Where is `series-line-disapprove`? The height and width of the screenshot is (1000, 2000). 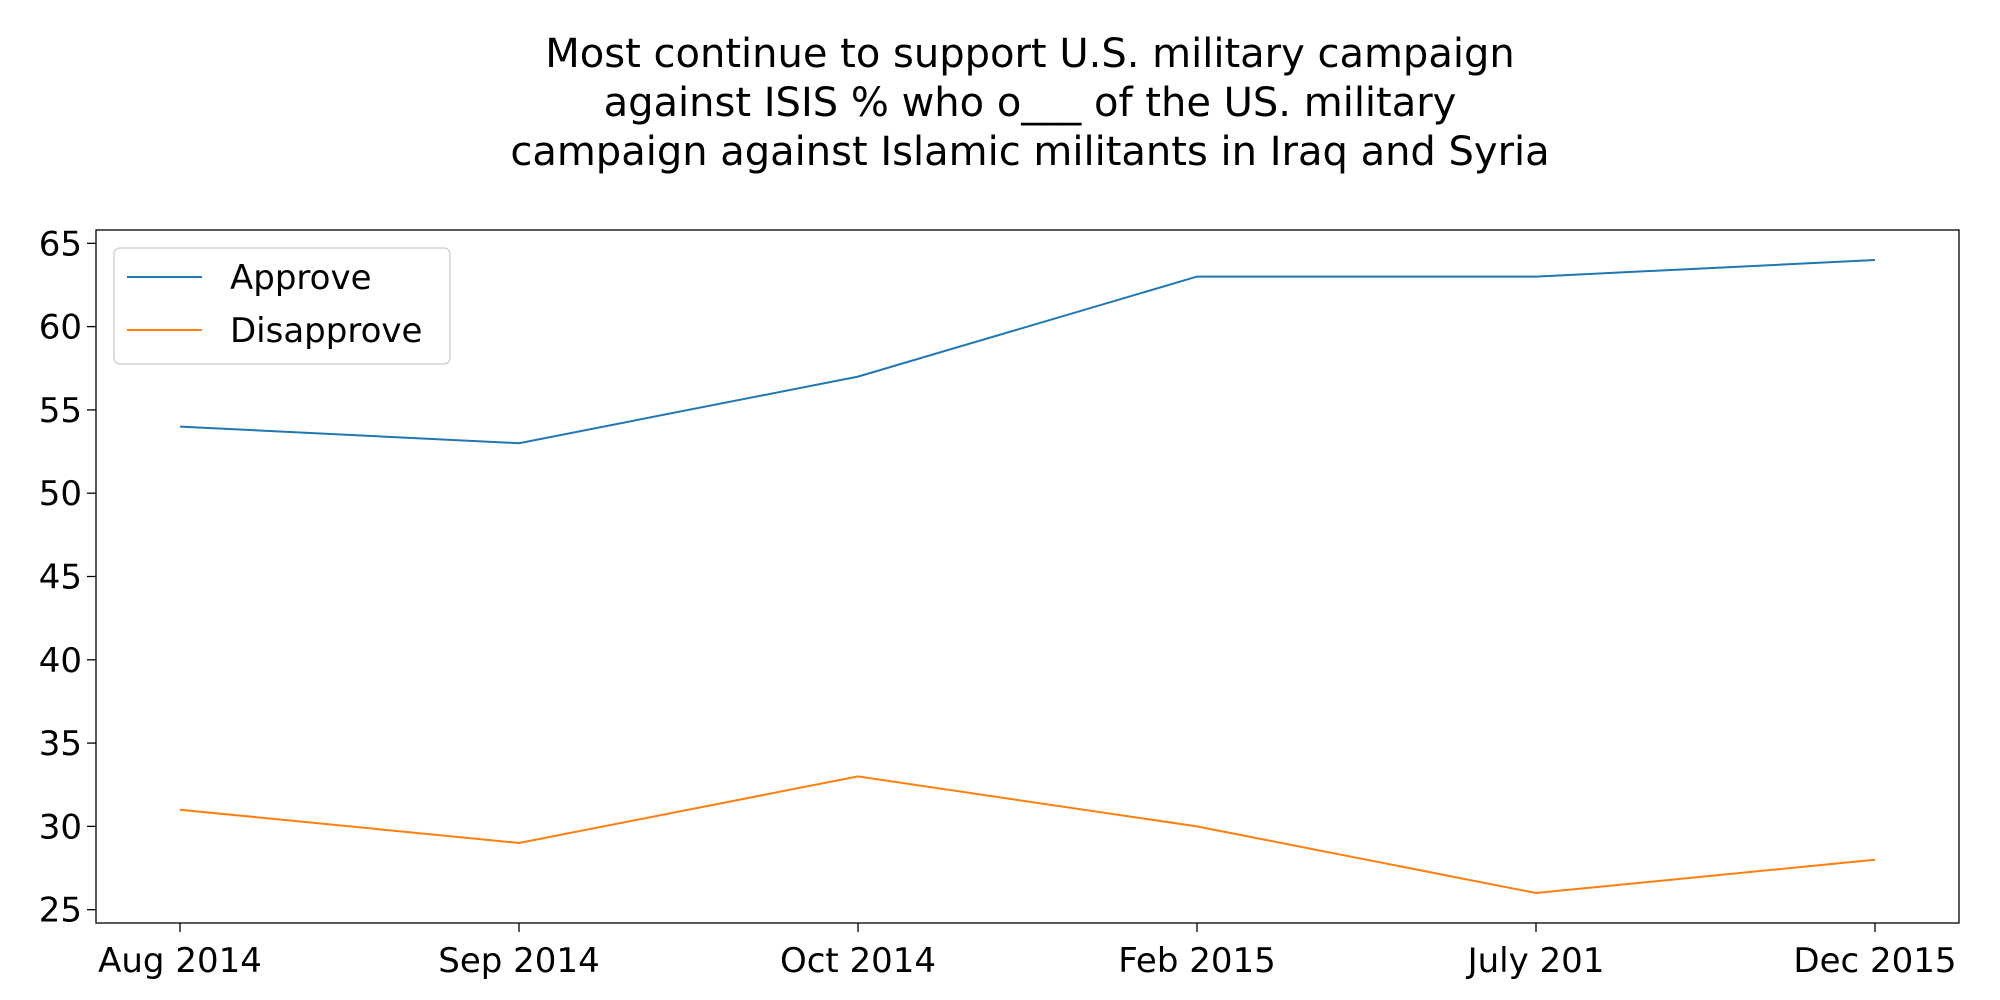 series-line-disapprove is located at coordinates (1027, 835).